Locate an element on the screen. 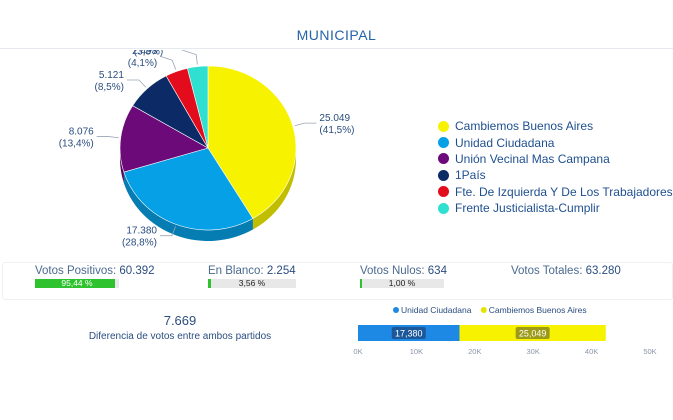  legend-item: Cambiemos Buenos Aires is located at coordinates (555, 126).